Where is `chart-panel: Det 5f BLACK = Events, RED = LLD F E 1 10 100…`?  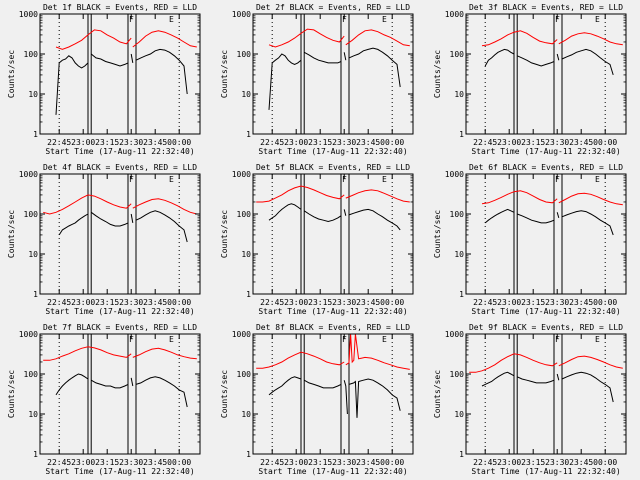 chart-panel: Det 5f BLACK = Events, RED = LLD F E 1 10 100… is located at coordinates (317, 239).